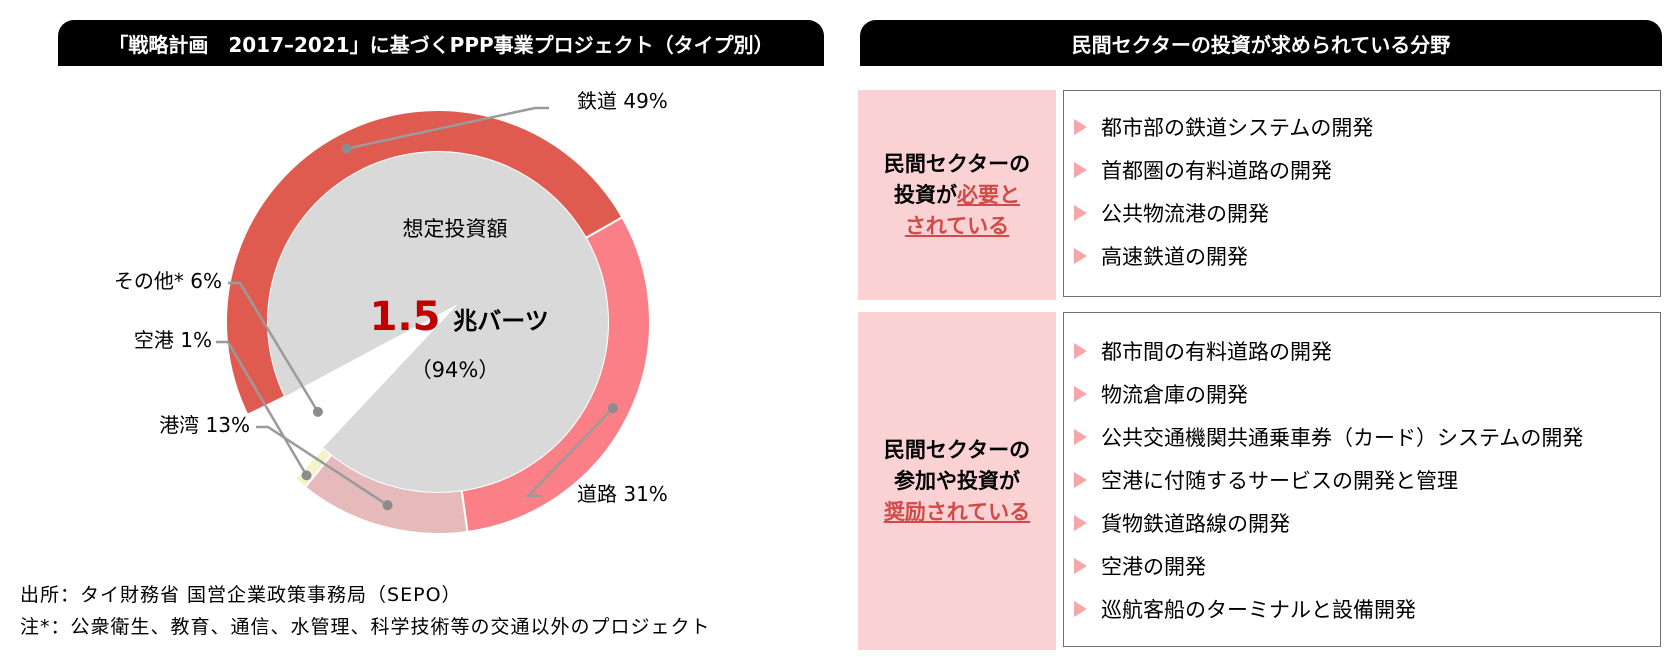  I want to click on list-item: 空港の開発, so click(1367, 565).